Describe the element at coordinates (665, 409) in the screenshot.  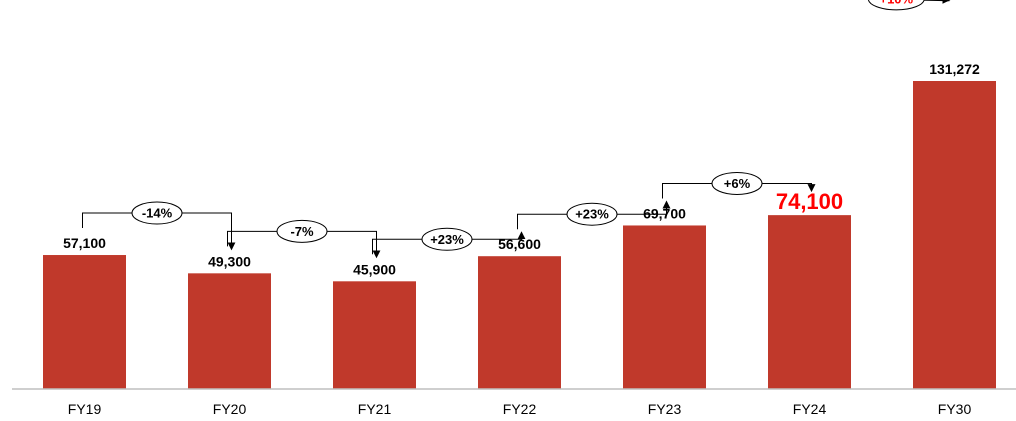
I see `category-label-fy23: FY23` at that location.